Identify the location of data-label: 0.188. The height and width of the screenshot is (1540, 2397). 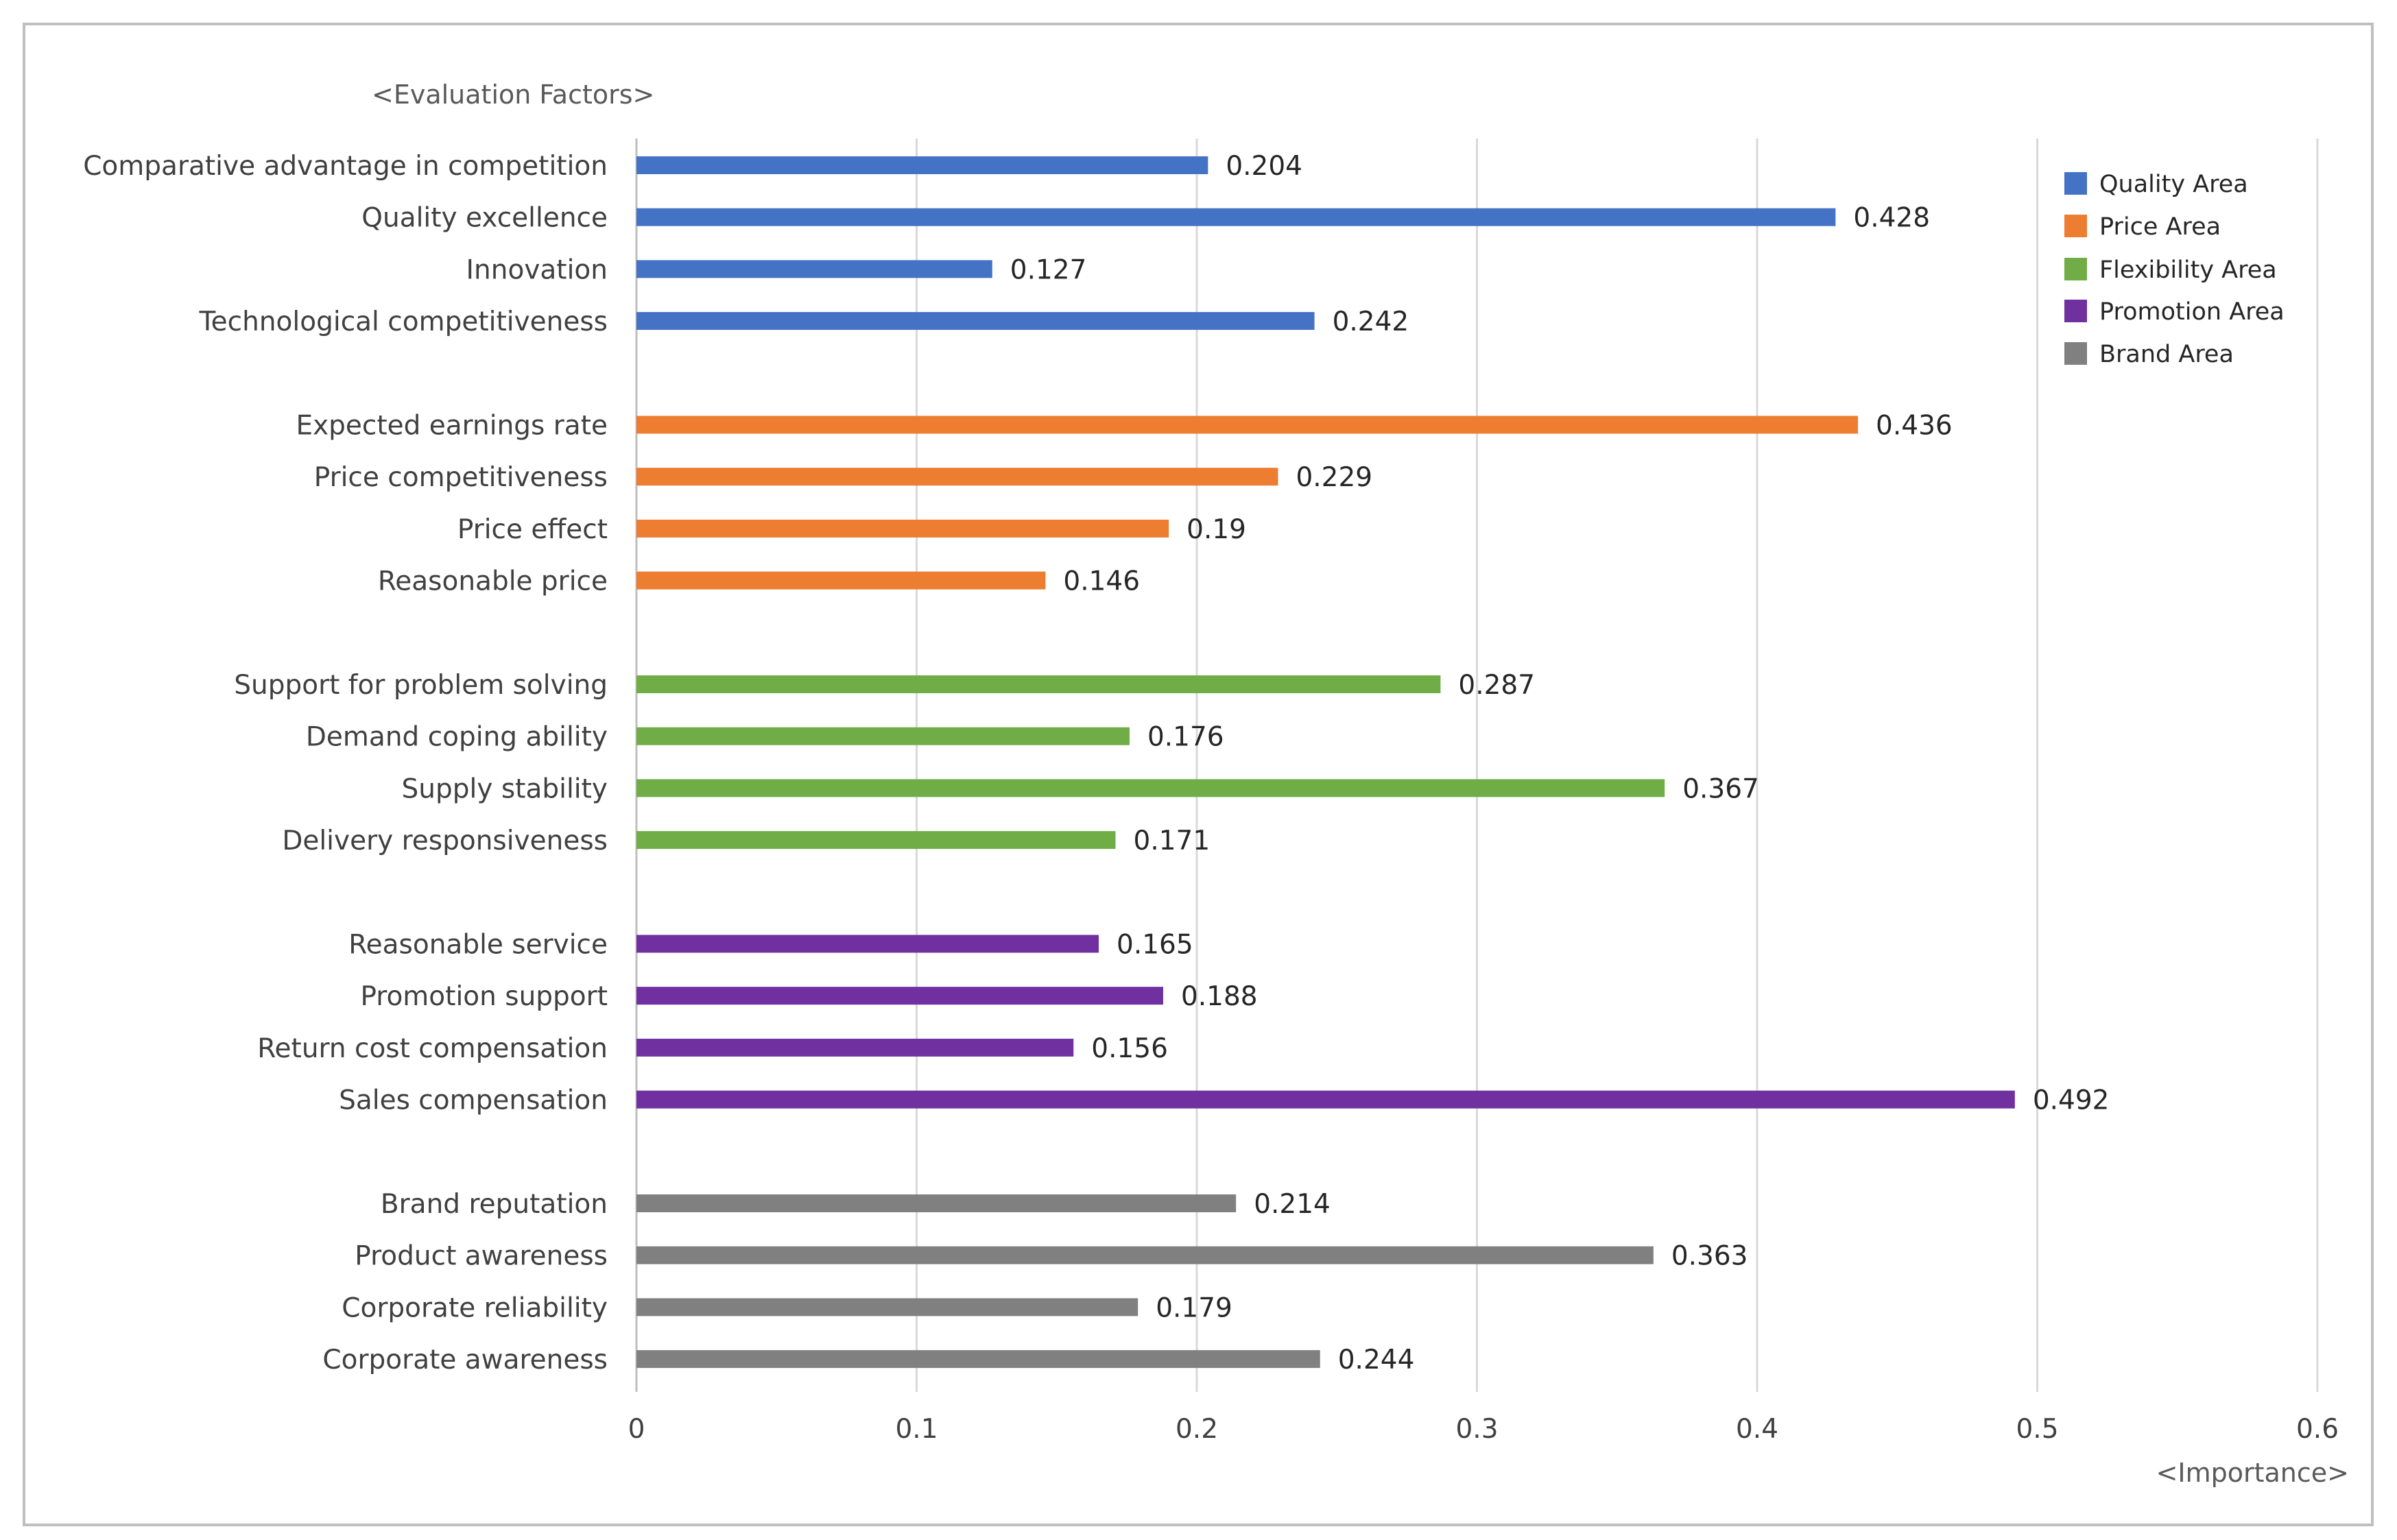
(1220, 996).